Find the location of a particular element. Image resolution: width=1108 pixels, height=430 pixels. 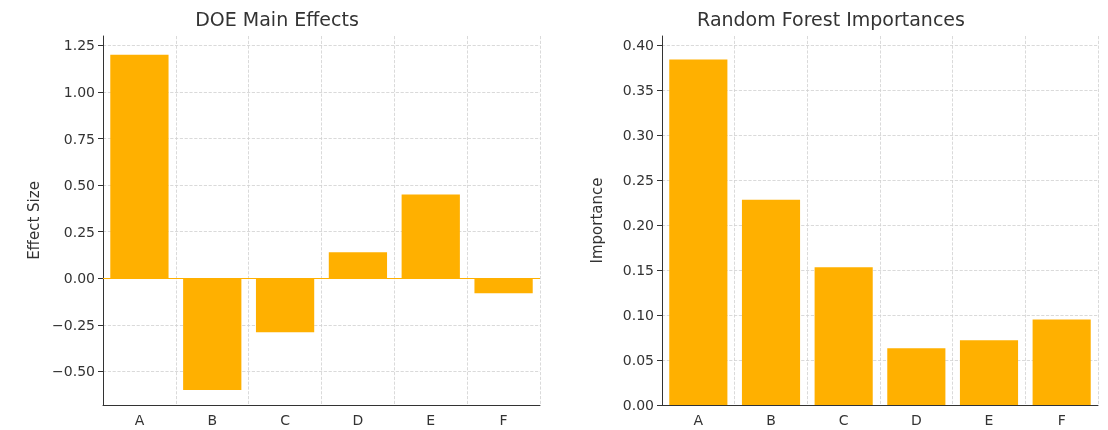

y-tick-label: 1.25 is located at coordinates (79, 45).